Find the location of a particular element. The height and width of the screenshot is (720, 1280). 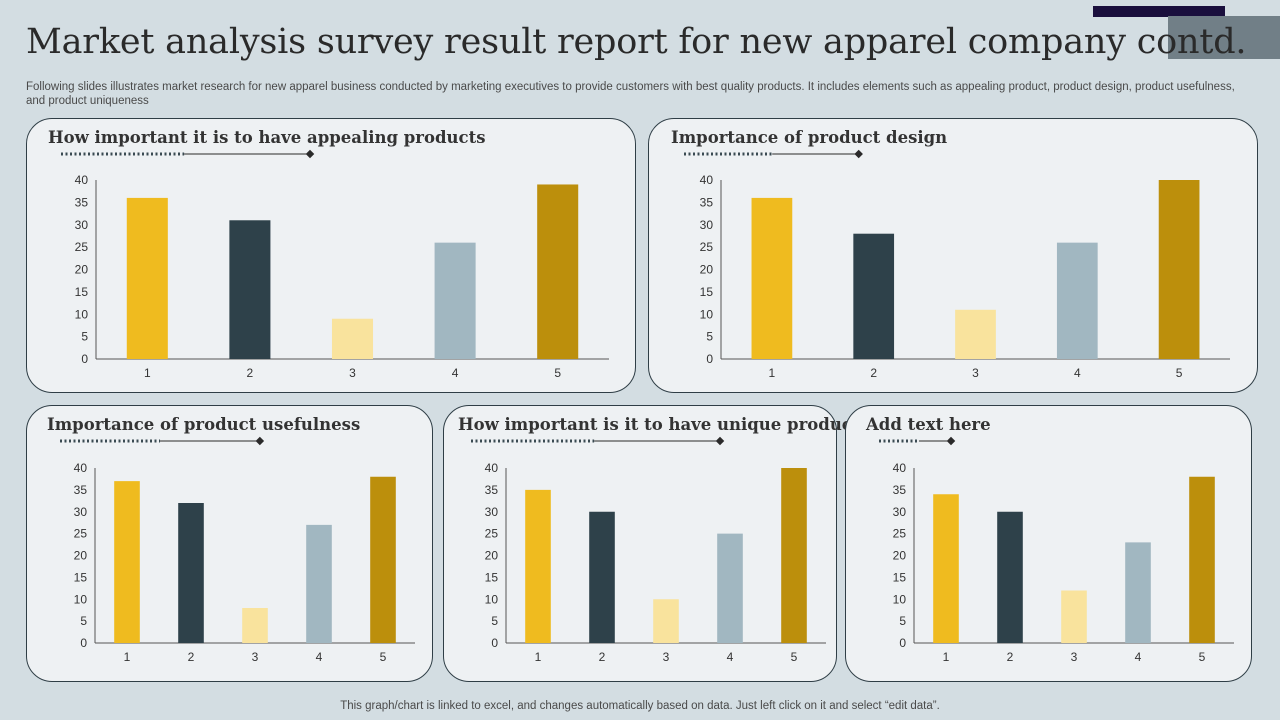

chart-title: Importance of product design is located at coordinates (809, 137).